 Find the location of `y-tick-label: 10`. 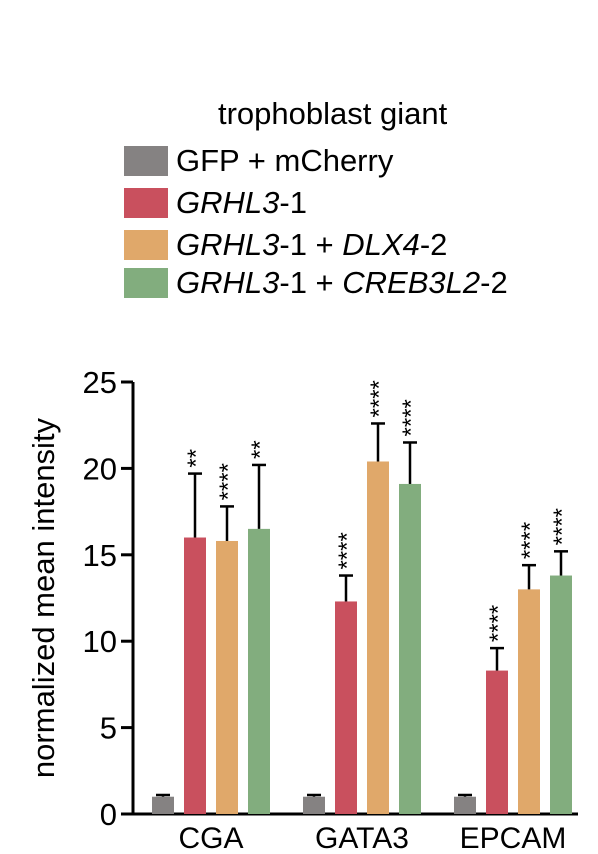

y-tick-label: 10 is located at coordinates (100, 641).